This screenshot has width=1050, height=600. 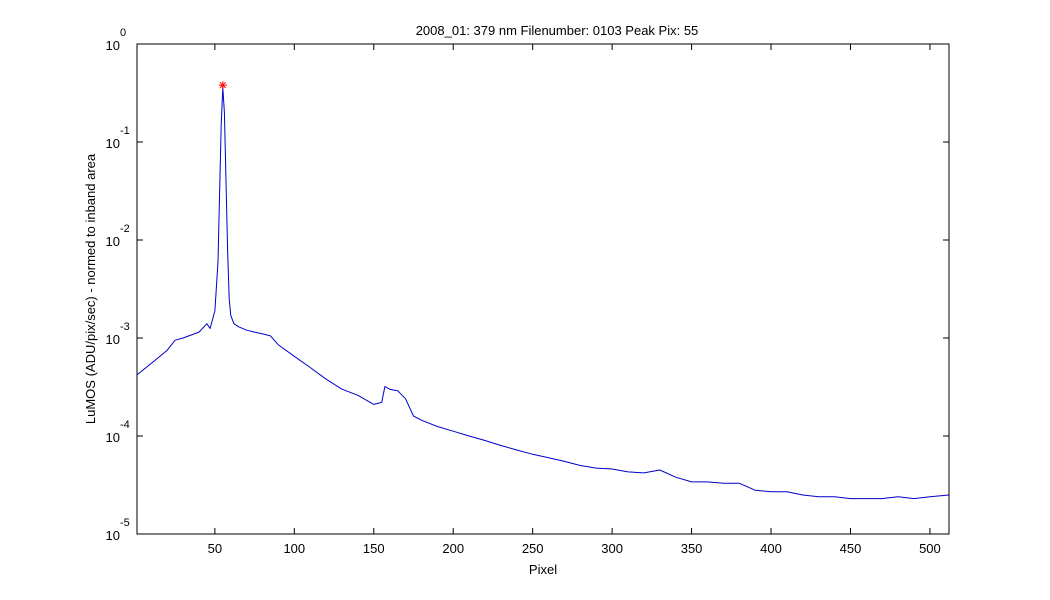 What do you see at coordinates (612, 548) in the screenshot?
I see `x-tick-label: 300` at bounding box center [612, 548].